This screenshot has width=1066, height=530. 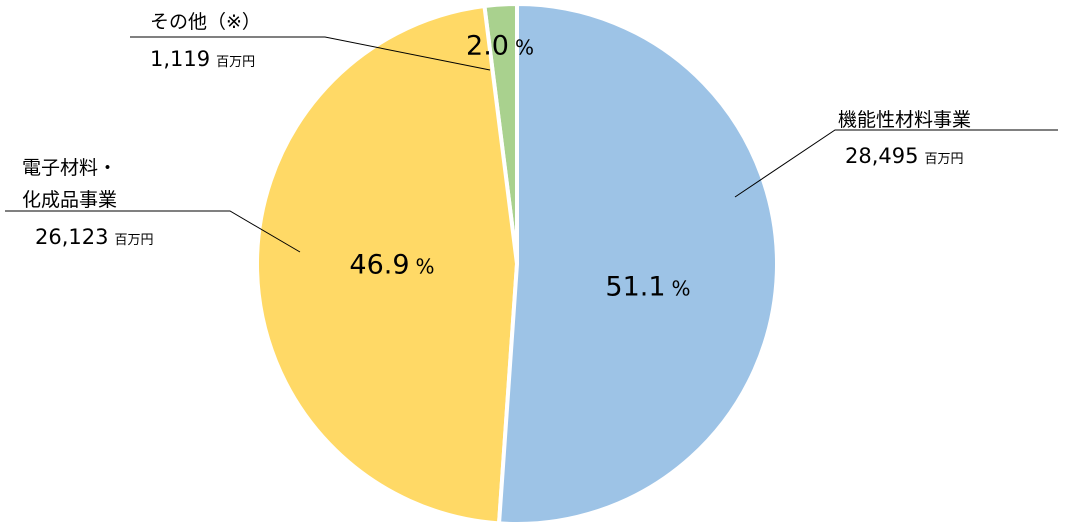 I want to click on percent-value: 2.0, so click(x=487, y=46).